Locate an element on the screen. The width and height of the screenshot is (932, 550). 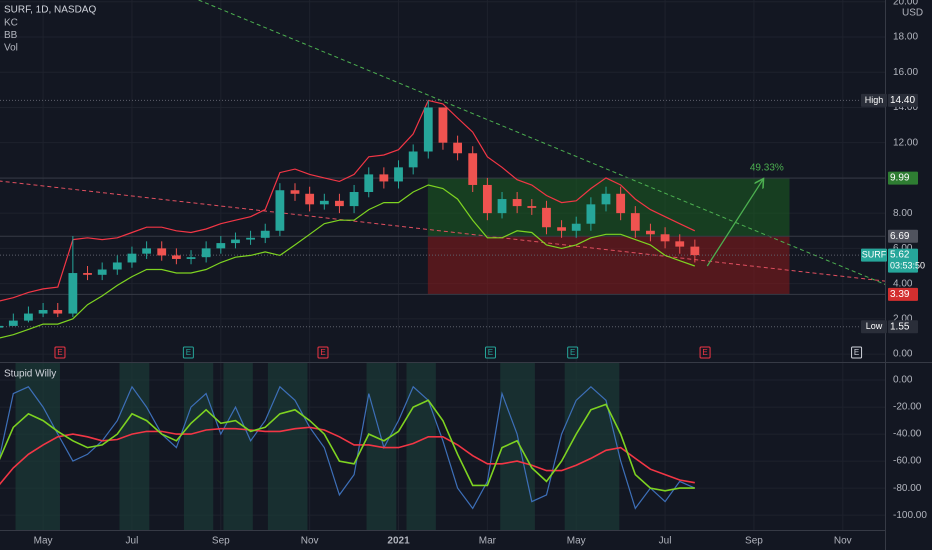
price-badge-label: 9.99 is located at coordinates (900, 178).